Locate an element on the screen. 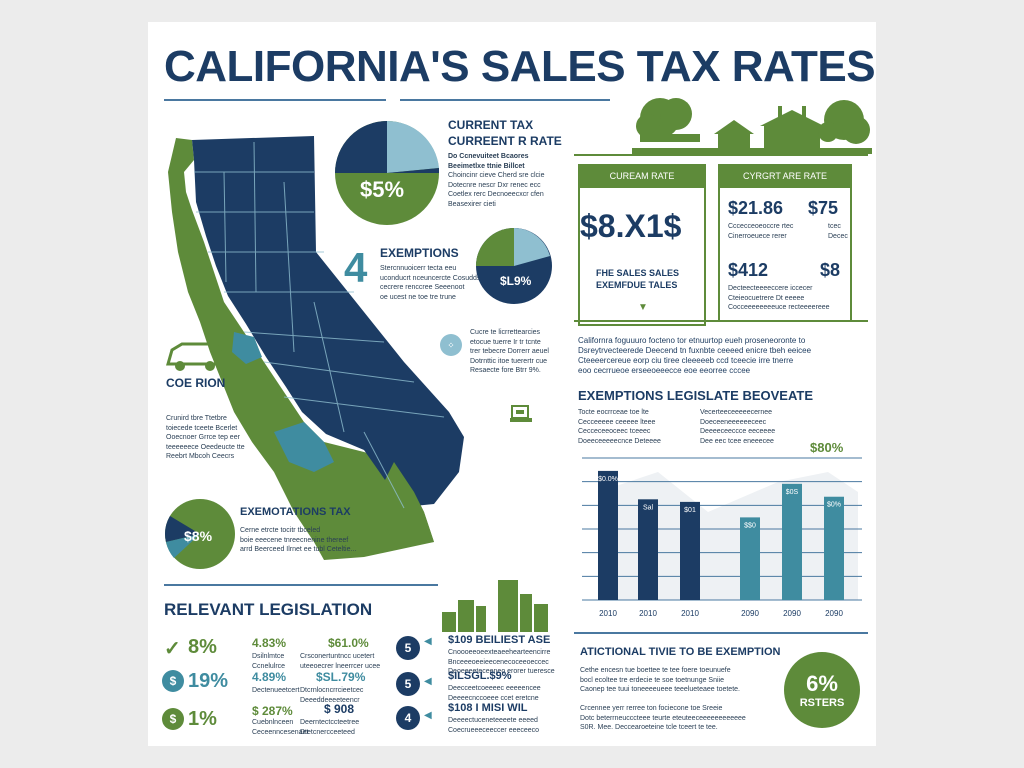  car-icon is located at coordinates (195, 356).